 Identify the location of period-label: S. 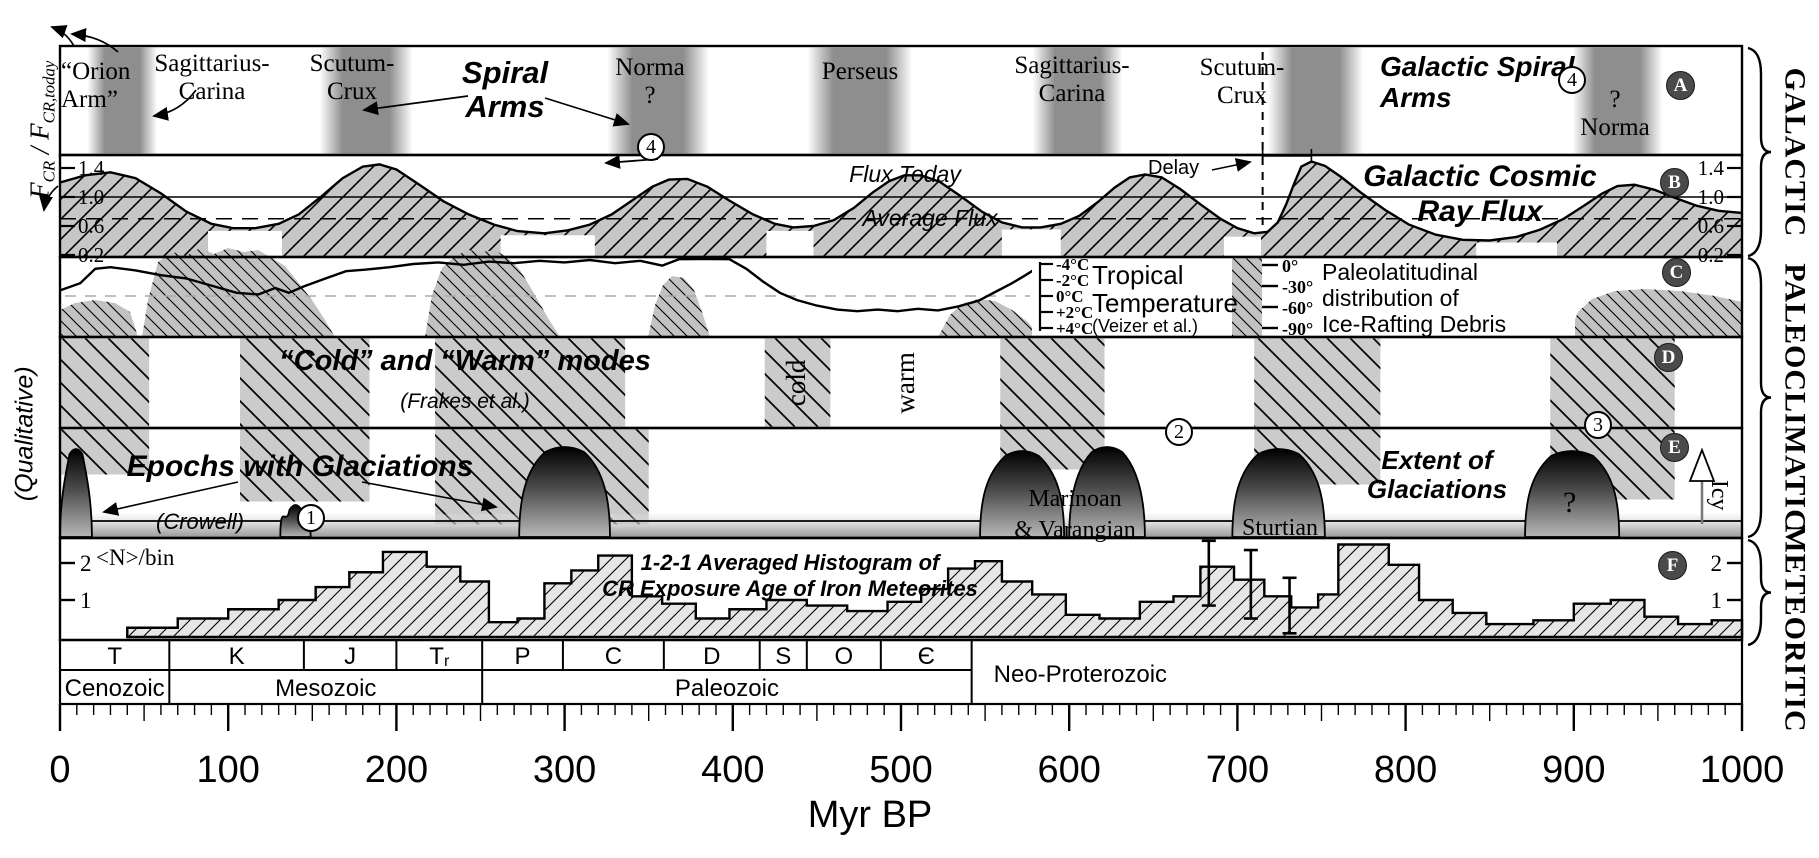
(783, 656).